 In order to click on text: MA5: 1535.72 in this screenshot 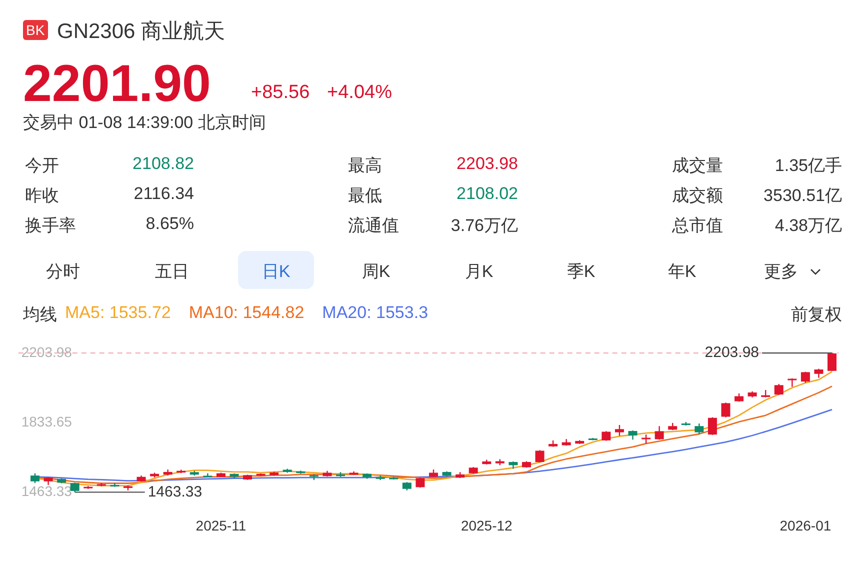, I will do `click(118, 313)`.